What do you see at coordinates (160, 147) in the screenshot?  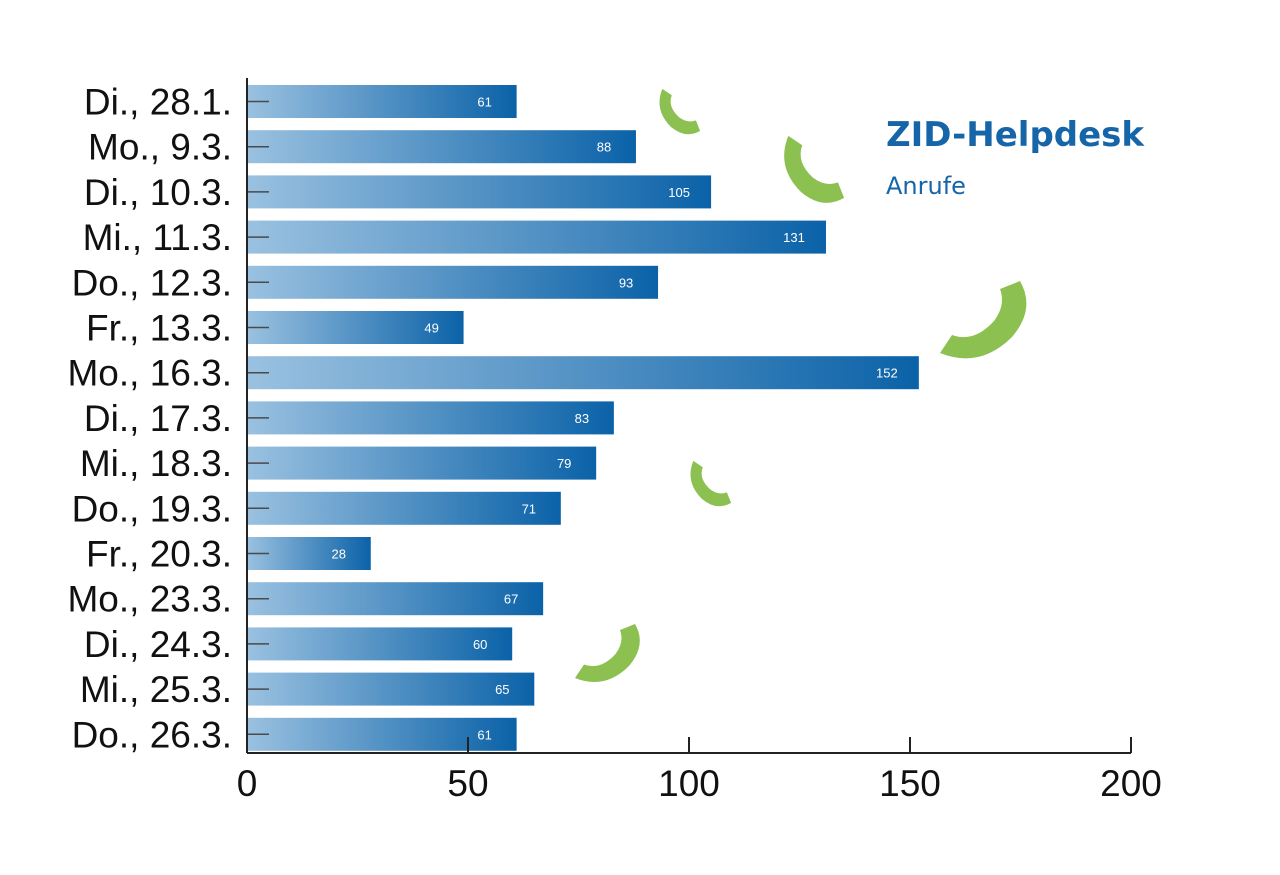 I see `y-tick-label: Mo., 9.3.` at bounding box center [160, 147].